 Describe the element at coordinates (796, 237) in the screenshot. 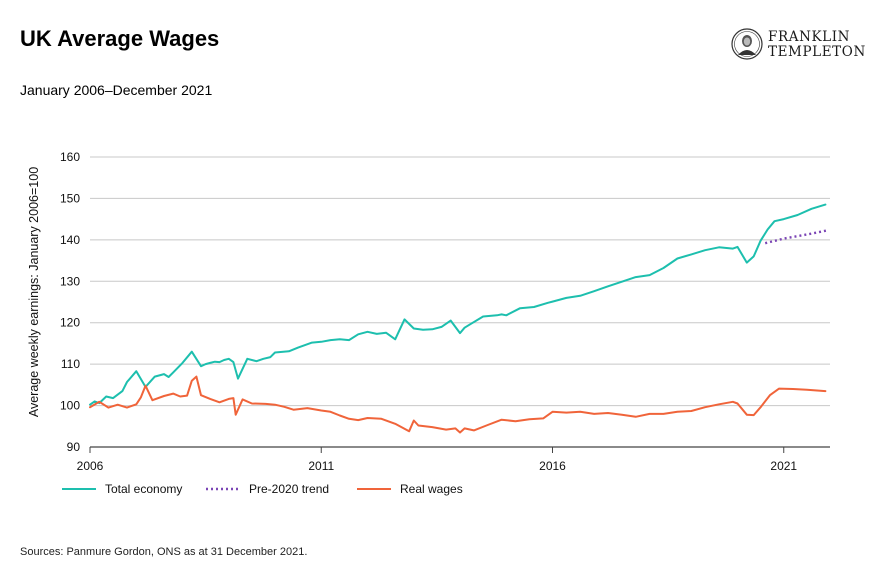

I see `series-line-pre-2020-trend` at that location.